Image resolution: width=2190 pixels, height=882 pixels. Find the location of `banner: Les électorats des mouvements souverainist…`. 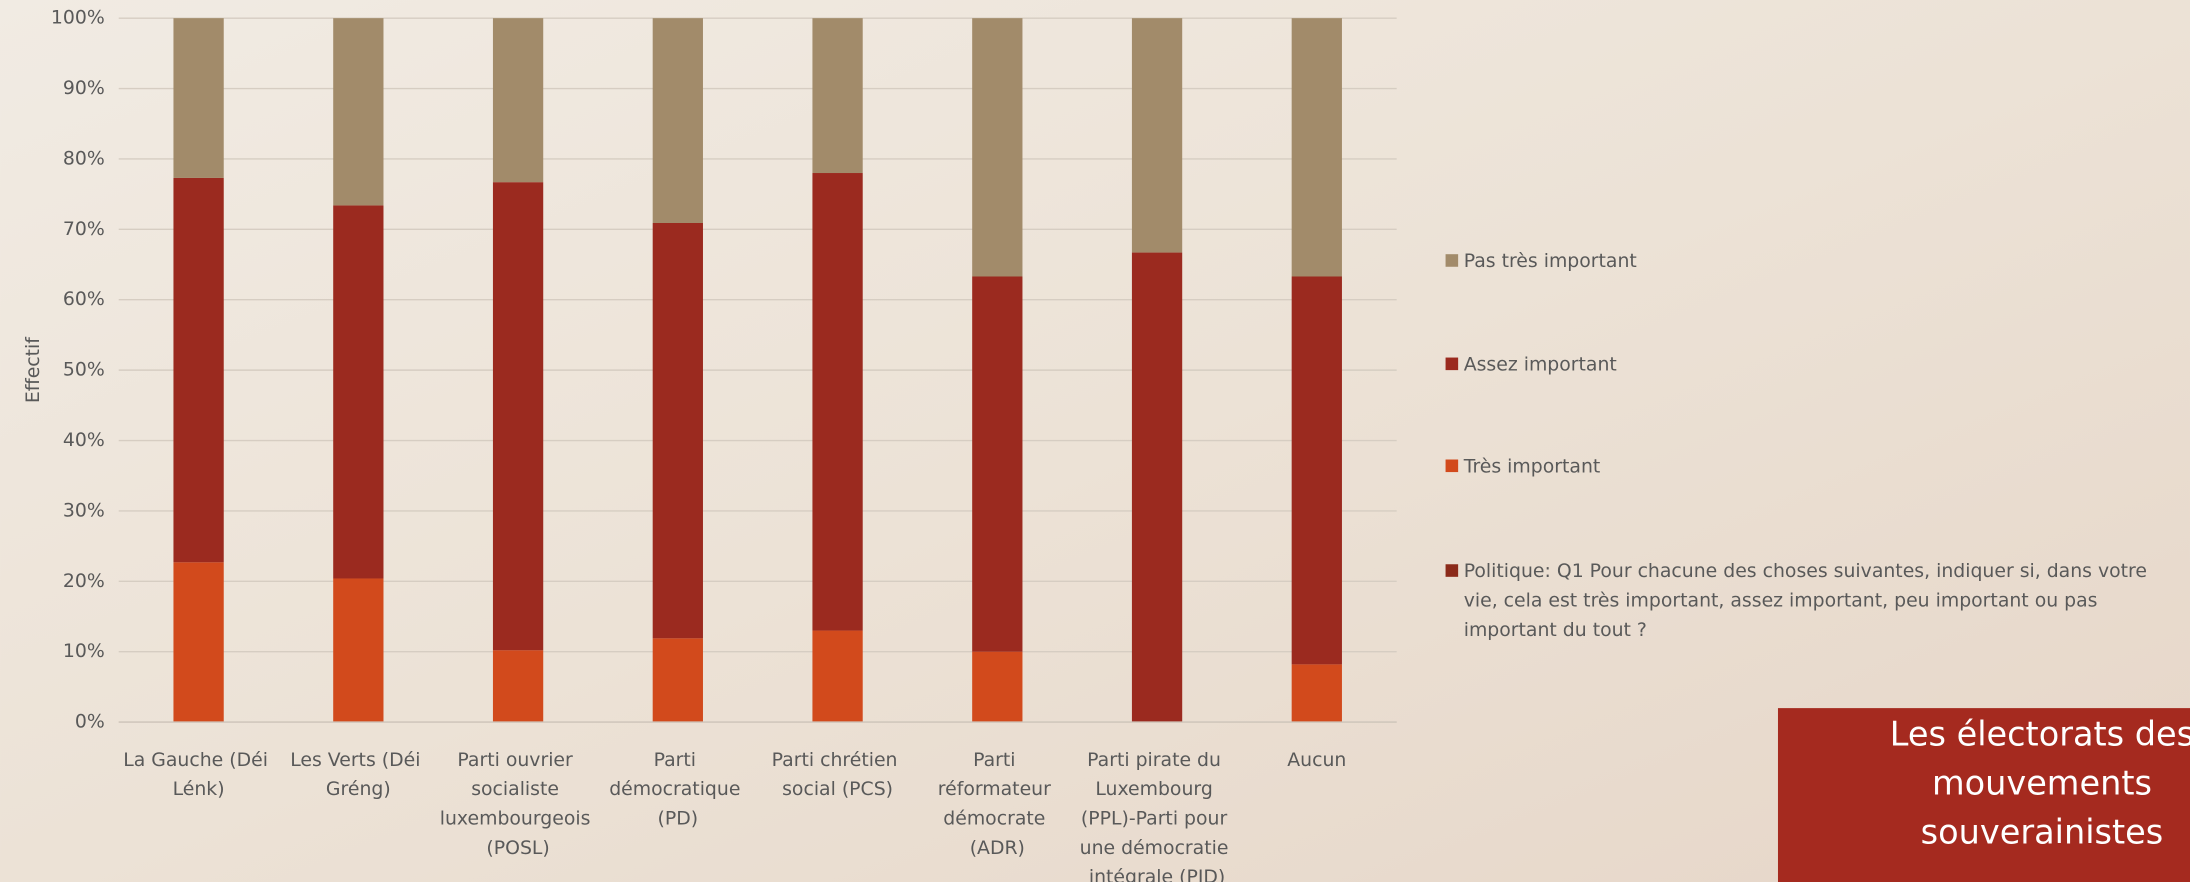

banner: Les électorats des mouvements souverainist… is located at coordinates (2040, 783).